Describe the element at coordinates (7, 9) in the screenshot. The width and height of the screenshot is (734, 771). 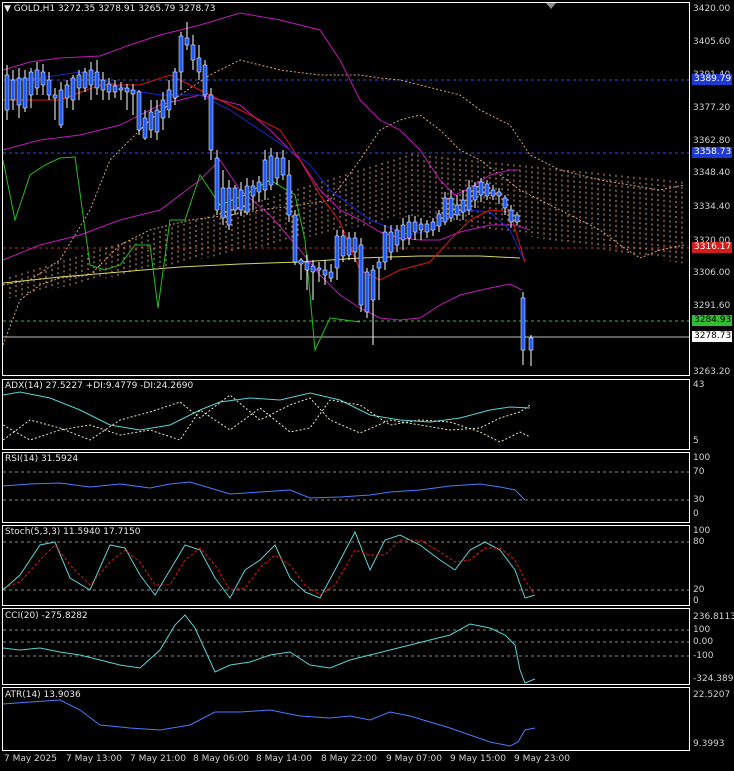
I see `symbol-indicator-icon: ▼` at that location.